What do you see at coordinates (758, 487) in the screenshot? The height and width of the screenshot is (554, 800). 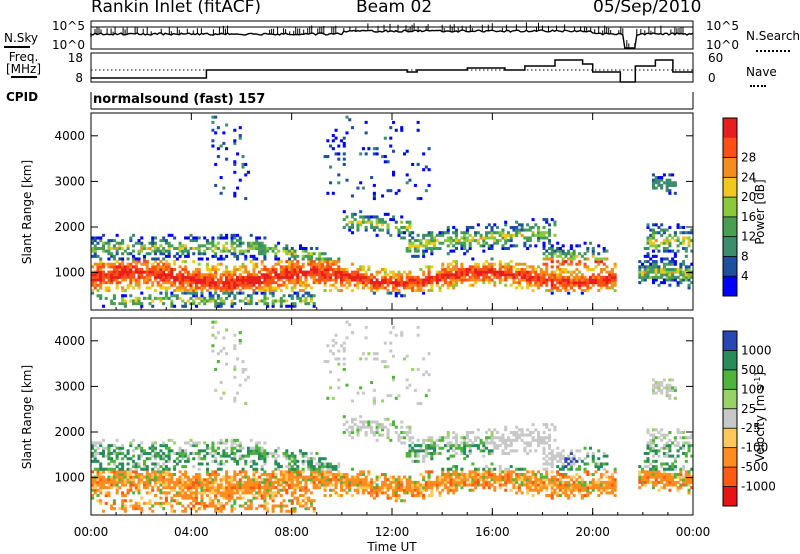 I see `colorbar-tick-label: -1000` at bounding box center [758, 487].